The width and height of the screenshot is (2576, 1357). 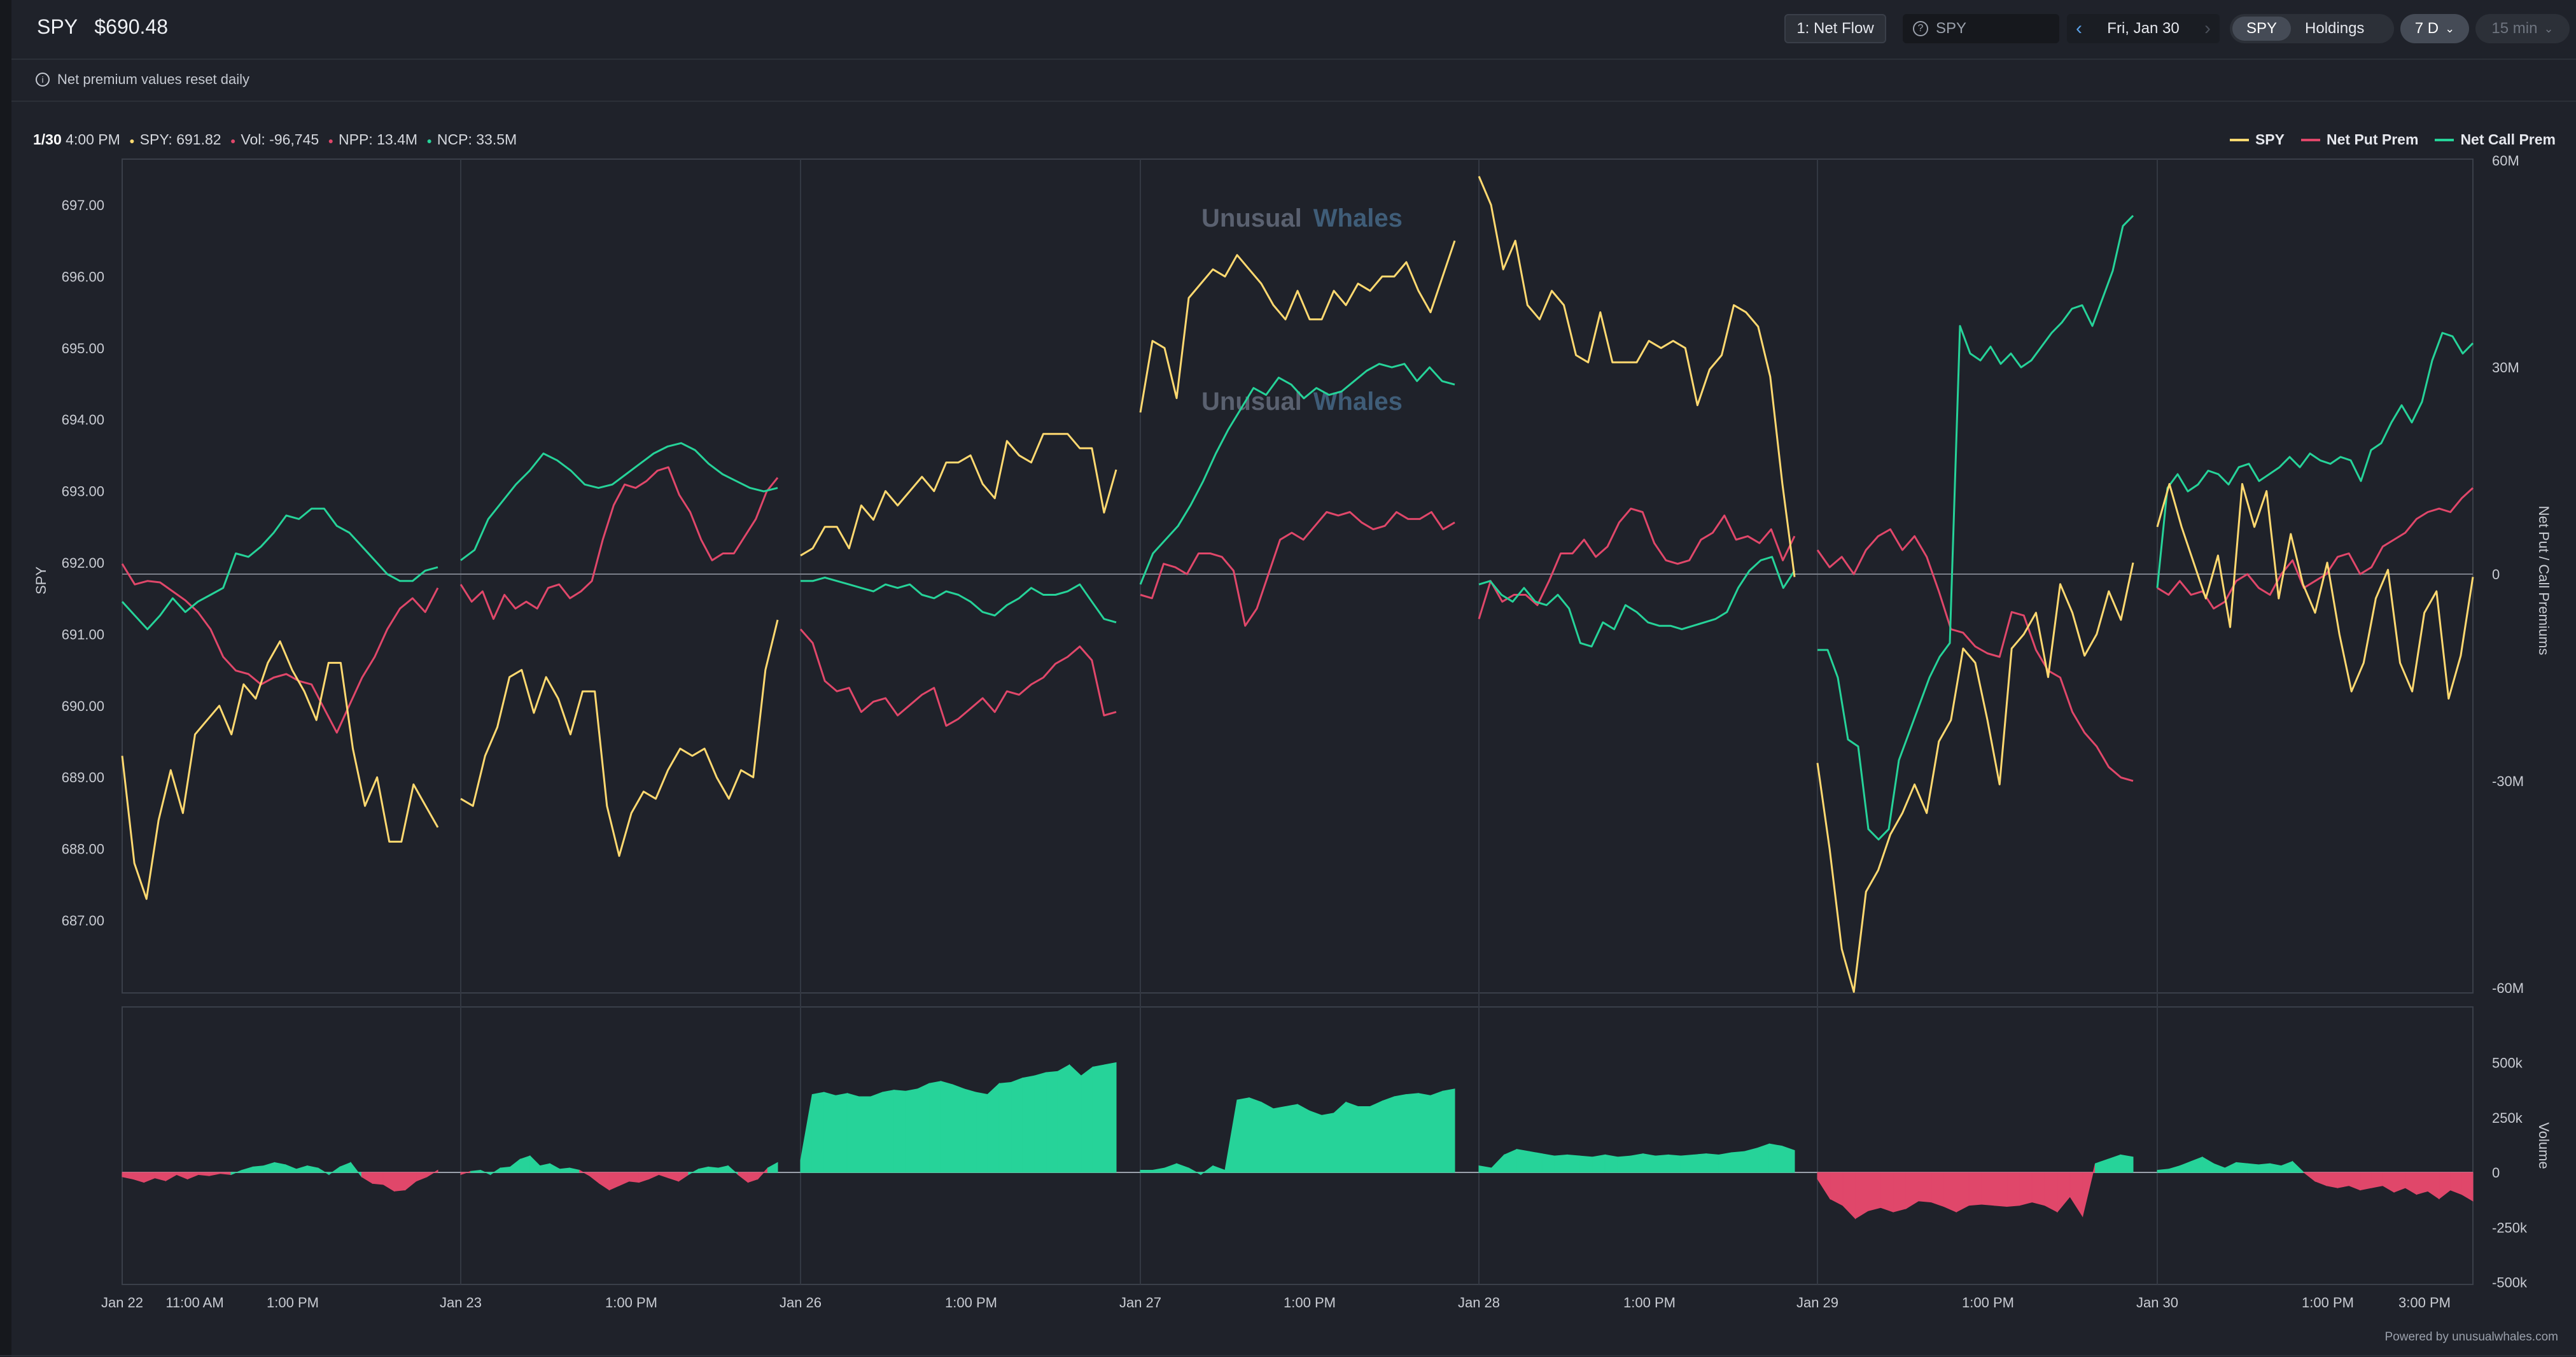 I want to click on chevron-right-icon: ›, so click(x=2207, y=28).